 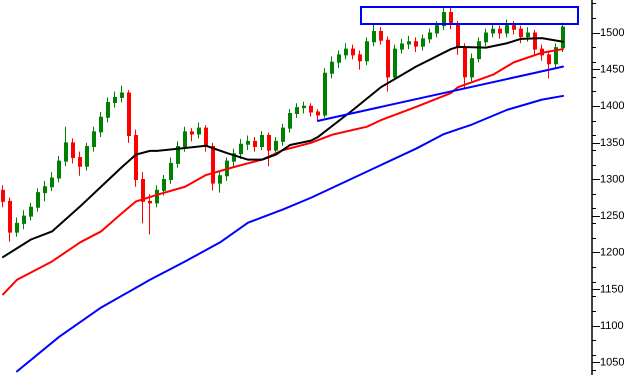 I want to click on y-tick-label: 1350, so click(x=612, y=142).